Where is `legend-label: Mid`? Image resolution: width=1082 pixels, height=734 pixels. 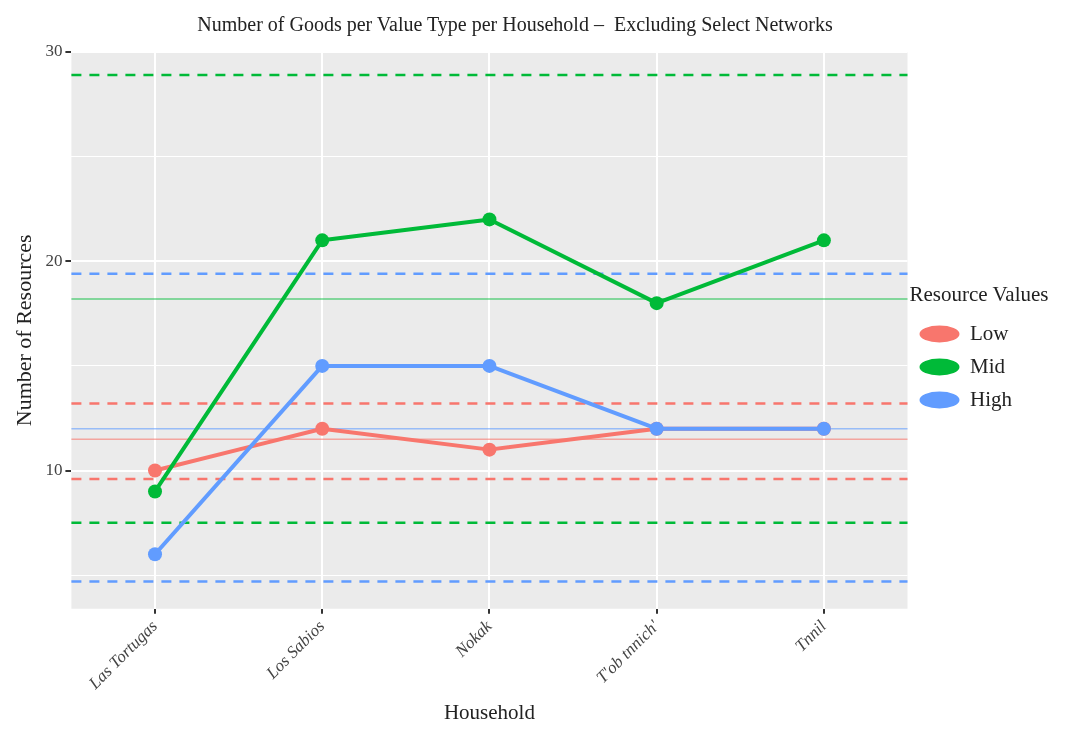 legend-label: Mid is located at coordinates (988, 365).